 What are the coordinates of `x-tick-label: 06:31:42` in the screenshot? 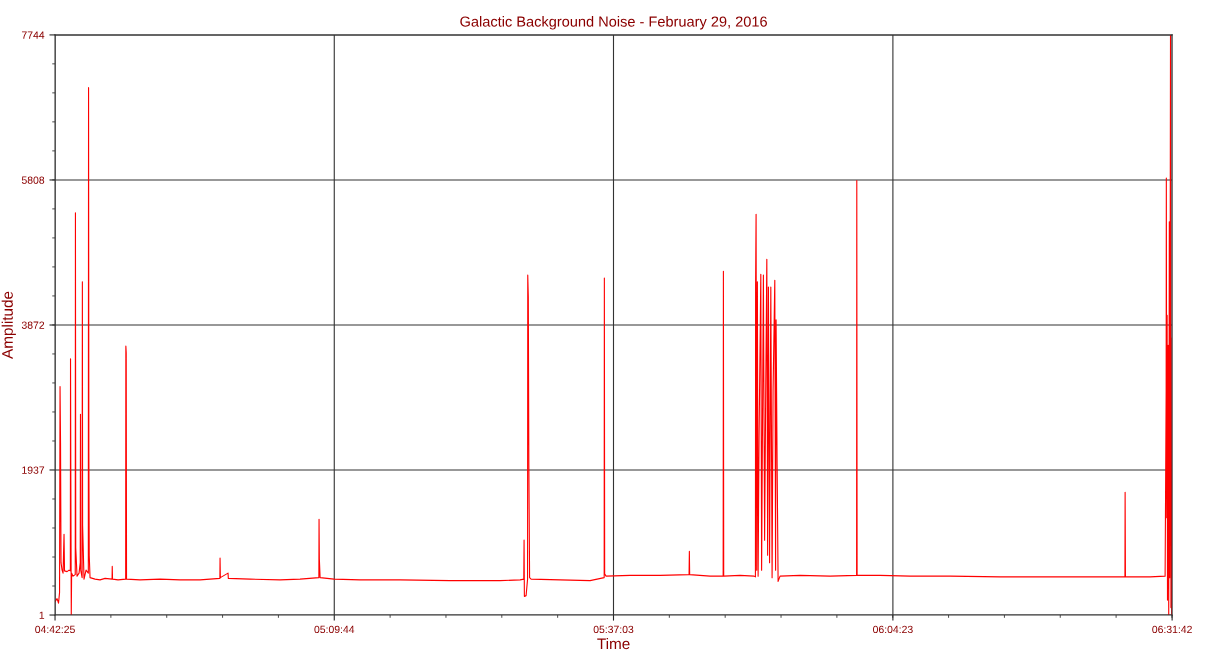 It's located at (1172, 629).